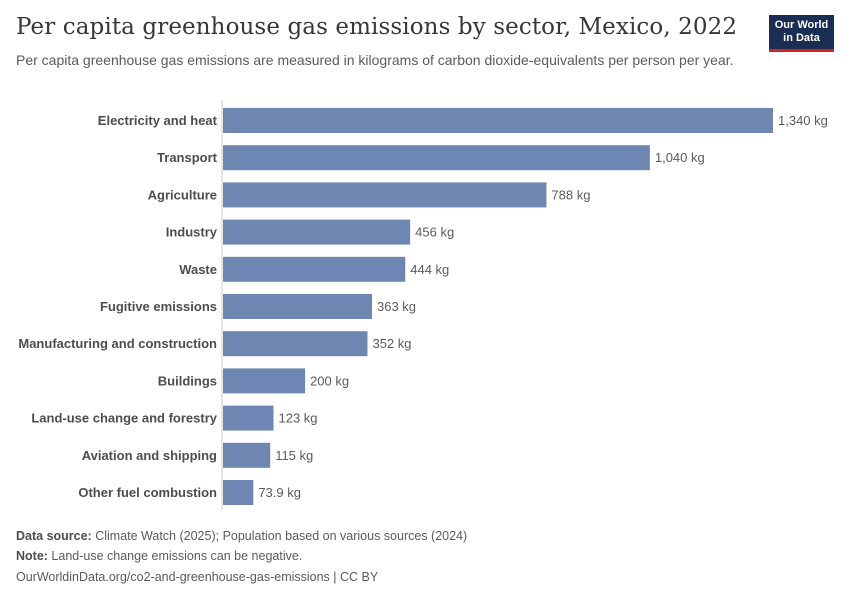  What do you see at coordinates (279, 492) in the screenshot?
I see `value-label: 73.9 kg` at bounding box center [279, 492].